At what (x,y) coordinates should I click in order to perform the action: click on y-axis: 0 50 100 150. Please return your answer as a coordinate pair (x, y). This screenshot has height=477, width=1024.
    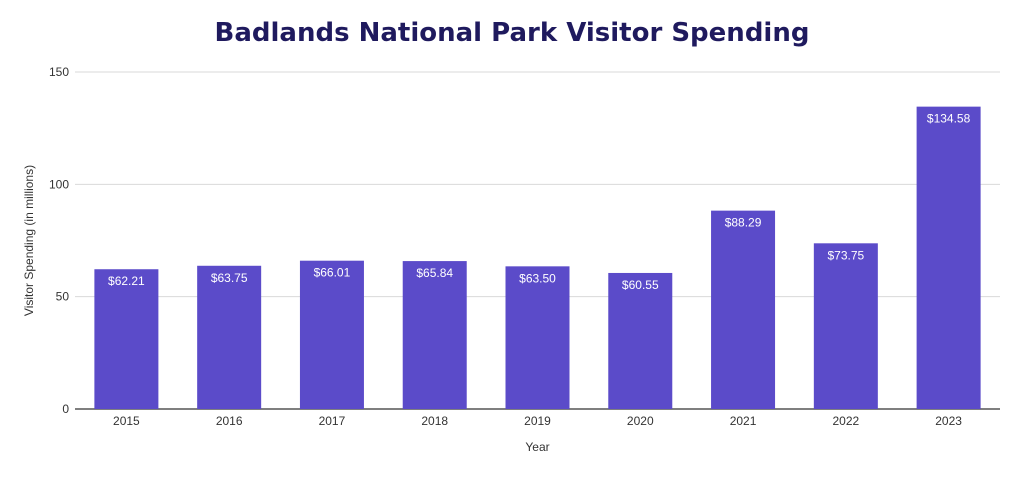
    Looking at the image, I should click on (59, 240).